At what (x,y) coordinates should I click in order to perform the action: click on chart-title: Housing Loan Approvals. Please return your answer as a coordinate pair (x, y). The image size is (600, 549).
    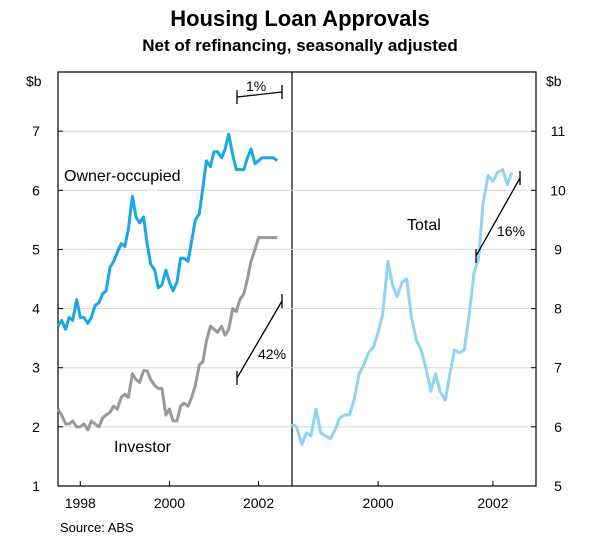
    Looking at the image, I should click on (300, 18).